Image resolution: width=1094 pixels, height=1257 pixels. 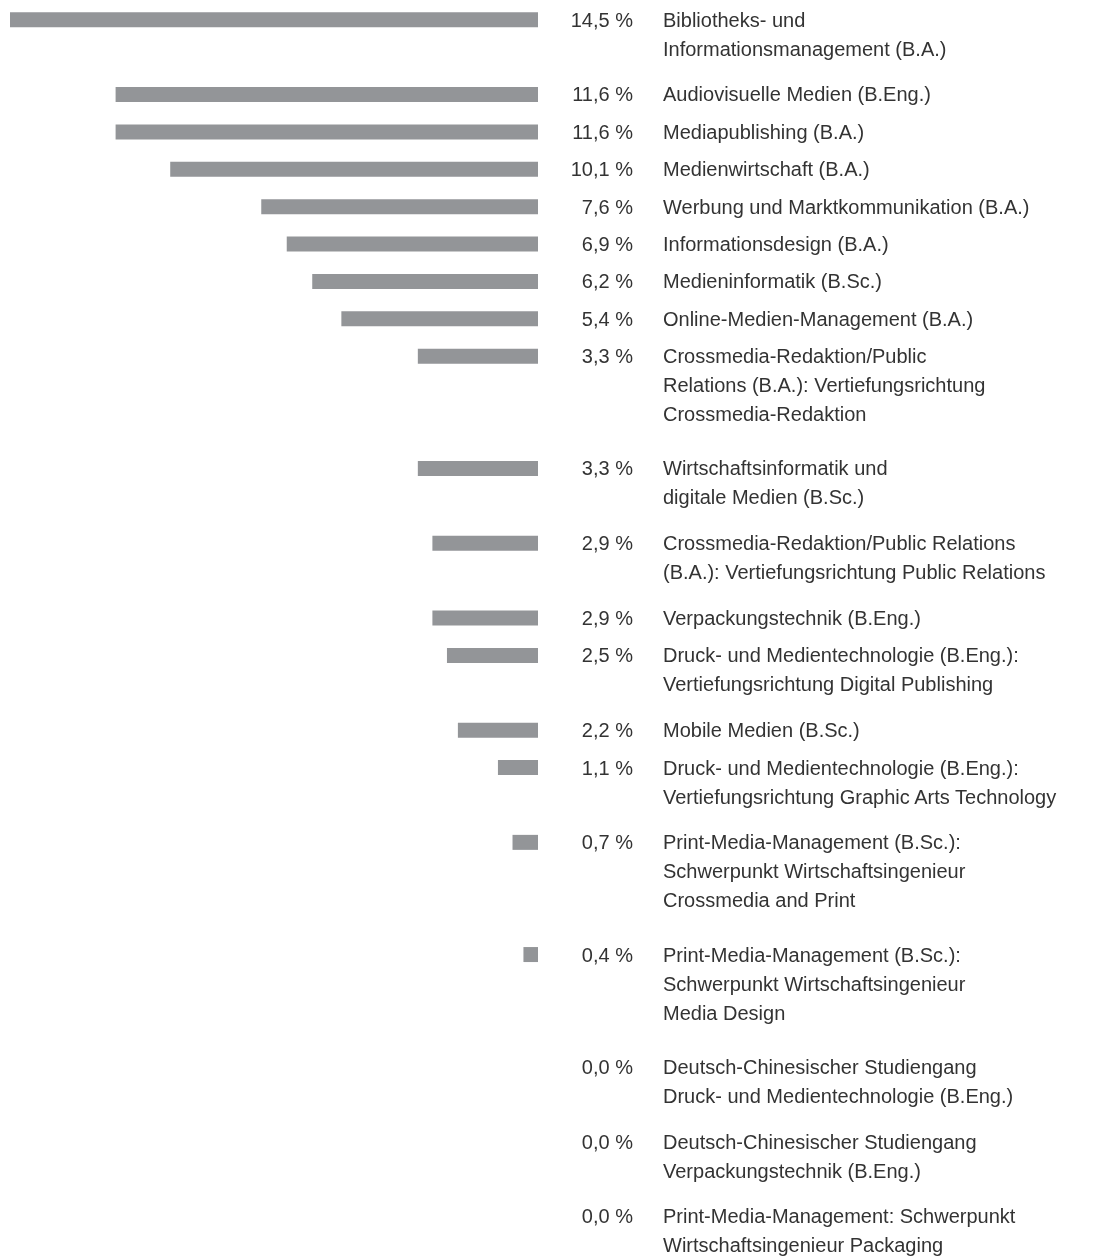 What do you see at coordinates (838, 1081) in the screenshot?
I see `y-tick-label: Deutsch-Chinesischer Studiengang Druck- und Medientechnologie (B.Eng.)` at bounding box center [838, 1081].